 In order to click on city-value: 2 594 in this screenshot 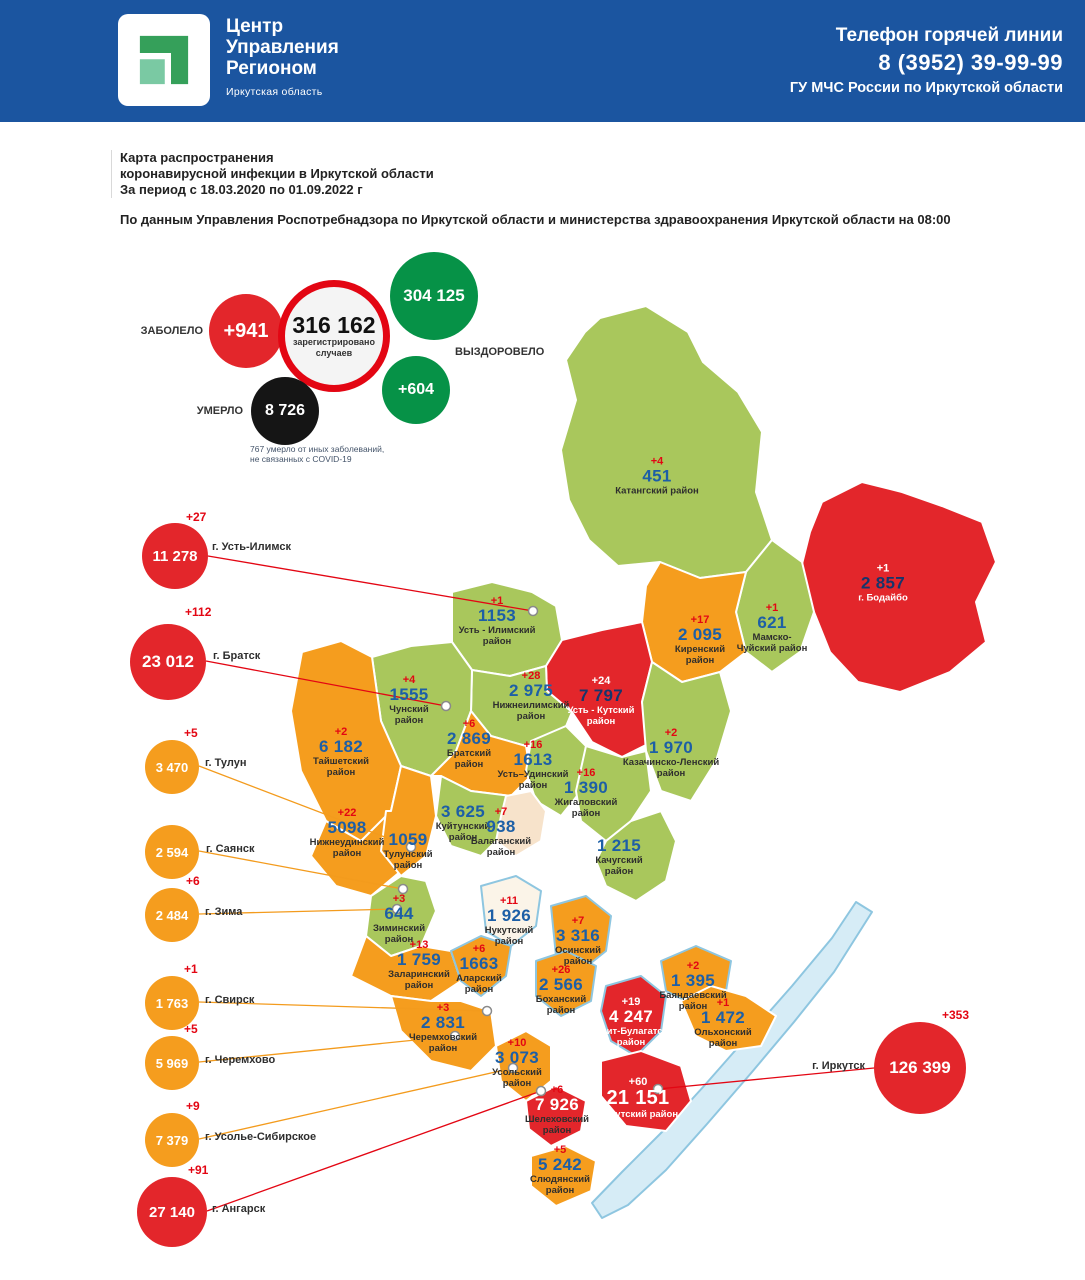, I will do `click(172, 852)`.